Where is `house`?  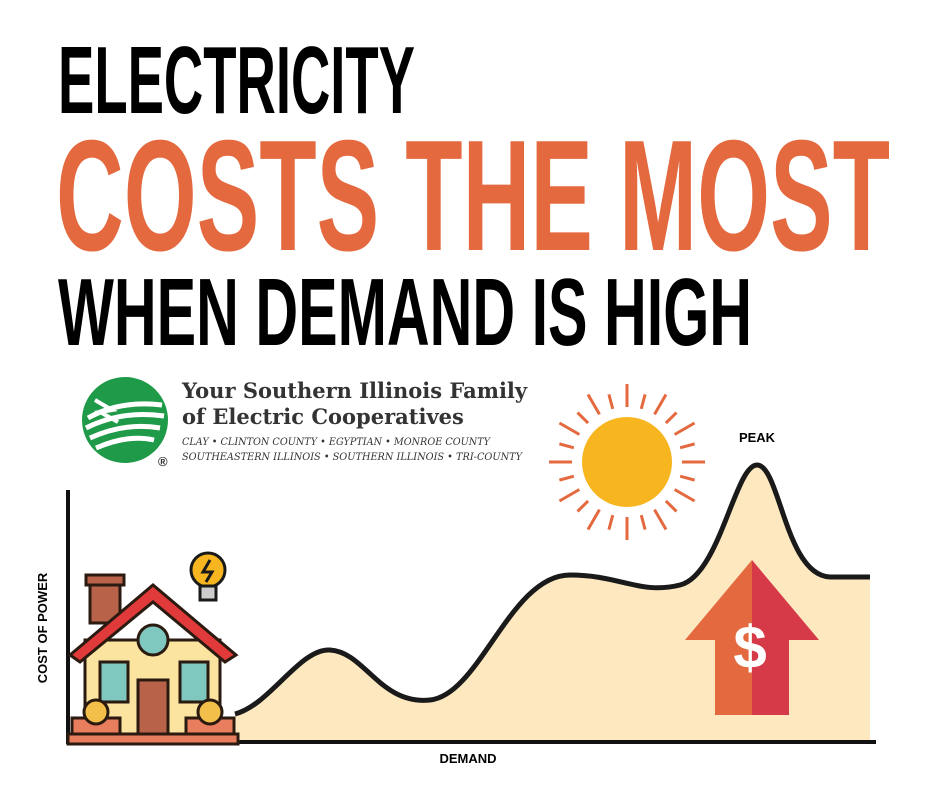 house is located at coordinates (153, 659).